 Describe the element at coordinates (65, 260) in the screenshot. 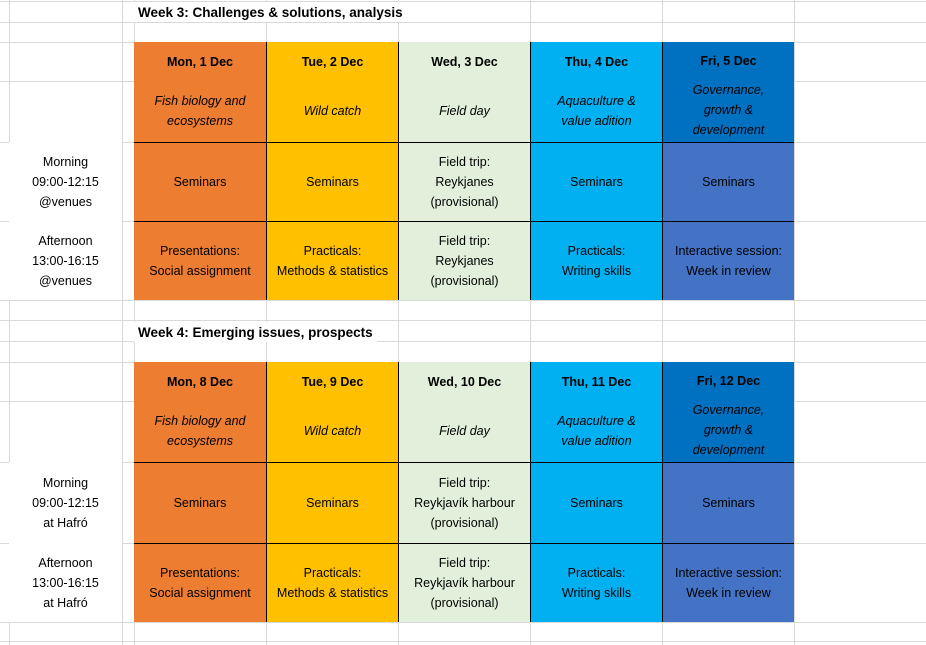

I see `row-label-afternoon: Afternoon 13:00-16:15 @venues` at that location.